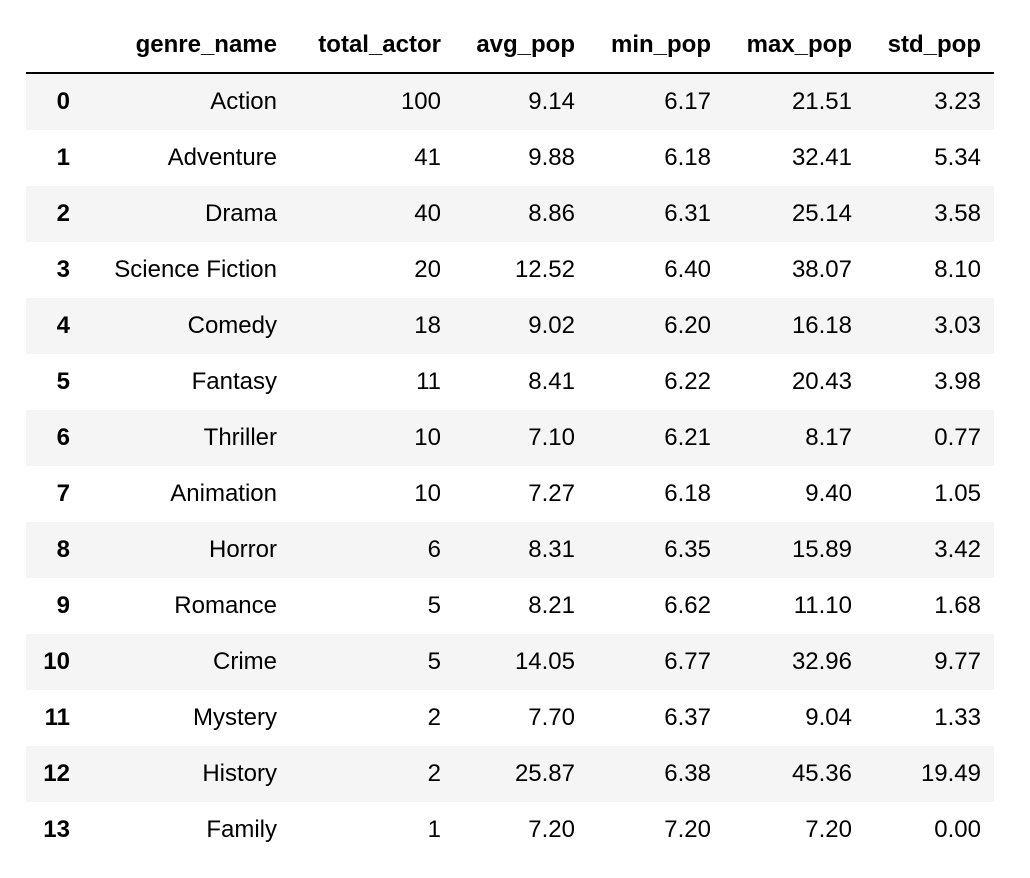 The image size is (1030, 878). I want to click on cell-std-pop: 0.77, so click(957, 437).